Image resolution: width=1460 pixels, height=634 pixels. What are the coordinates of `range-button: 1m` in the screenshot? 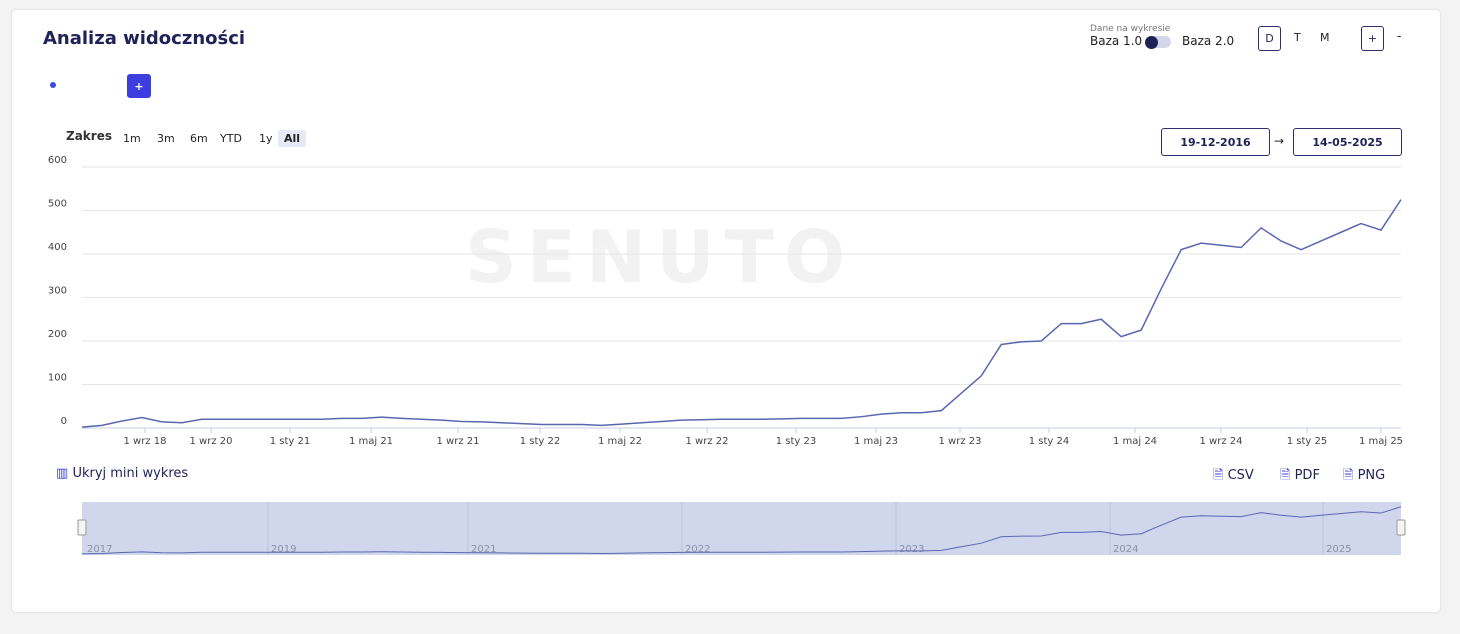 It's located at (132, 138).